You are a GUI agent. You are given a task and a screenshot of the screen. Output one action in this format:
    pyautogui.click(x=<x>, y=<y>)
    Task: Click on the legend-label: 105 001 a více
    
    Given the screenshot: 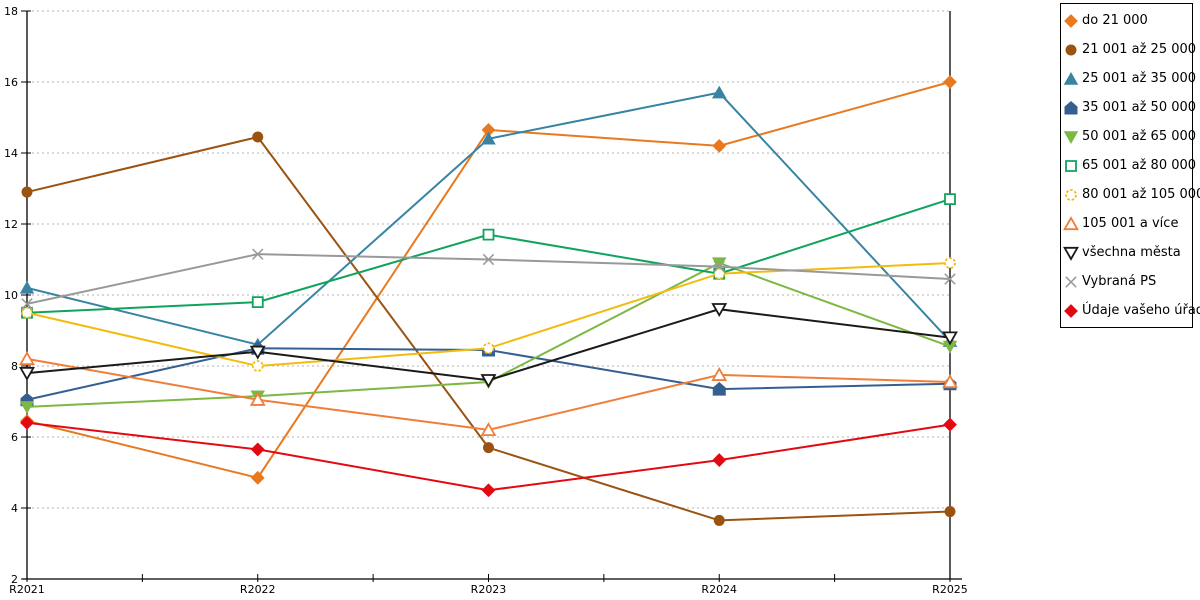 What is the action you would take?
    pyautogui.click(x=1130, y=223)
    